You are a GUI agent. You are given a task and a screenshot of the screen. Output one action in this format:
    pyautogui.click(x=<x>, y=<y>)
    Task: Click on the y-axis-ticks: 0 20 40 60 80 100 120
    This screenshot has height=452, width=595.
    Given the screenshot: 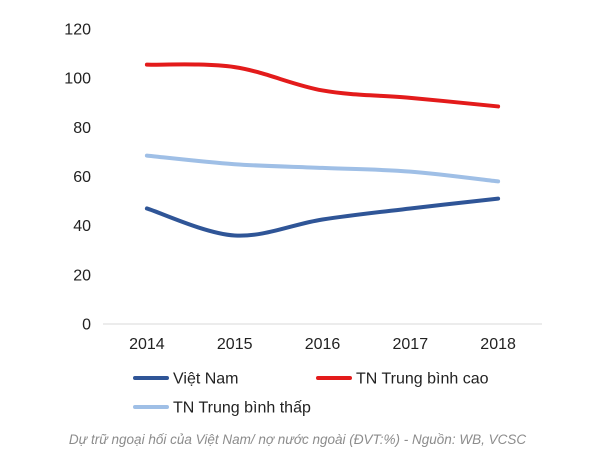 What is the action you would take?
    pyautogui.click(x=77, y=178)
    